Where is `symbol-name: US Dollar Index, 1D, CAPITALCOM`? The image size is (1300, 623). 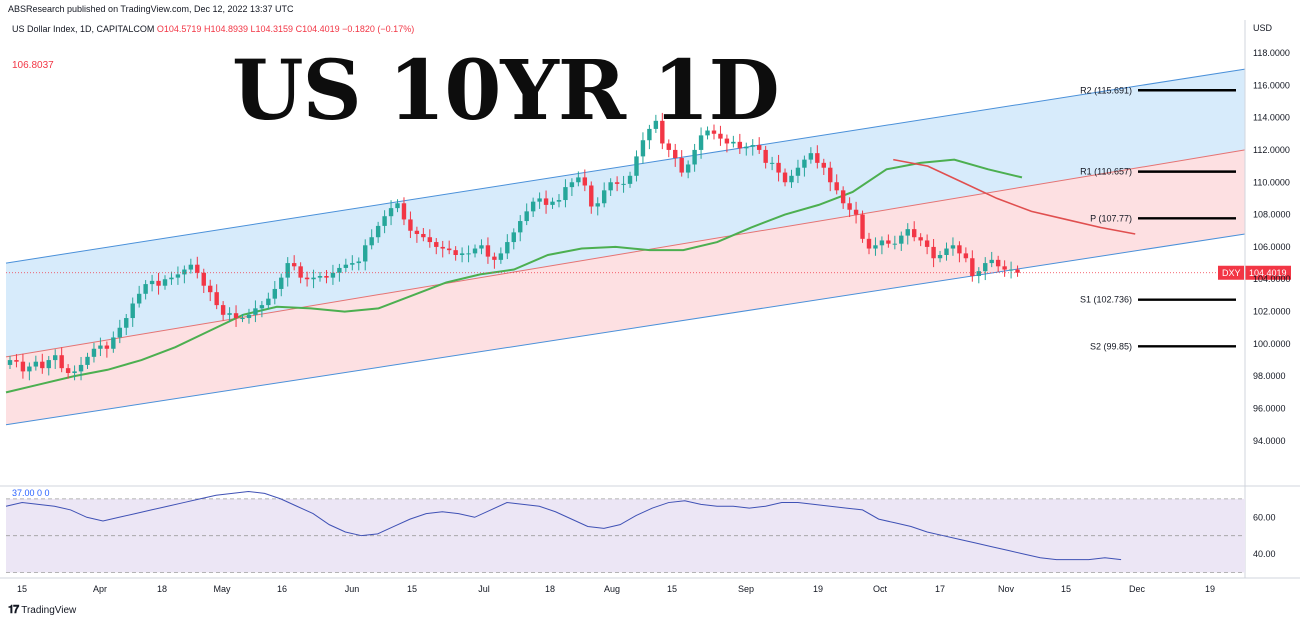
symbol-name: US Dollar Index, 1D, CAPITALCOM is located at coordinates (83, 29).